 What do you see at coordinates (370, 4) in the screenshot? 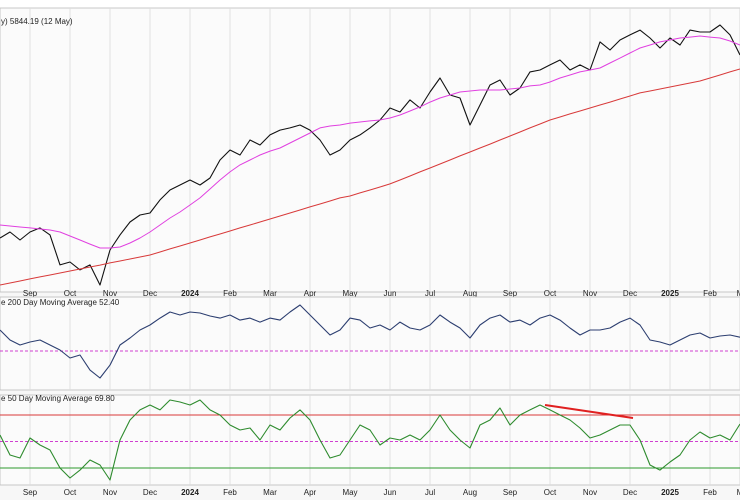
I see `header-strip` at bounding box center [370, 4].